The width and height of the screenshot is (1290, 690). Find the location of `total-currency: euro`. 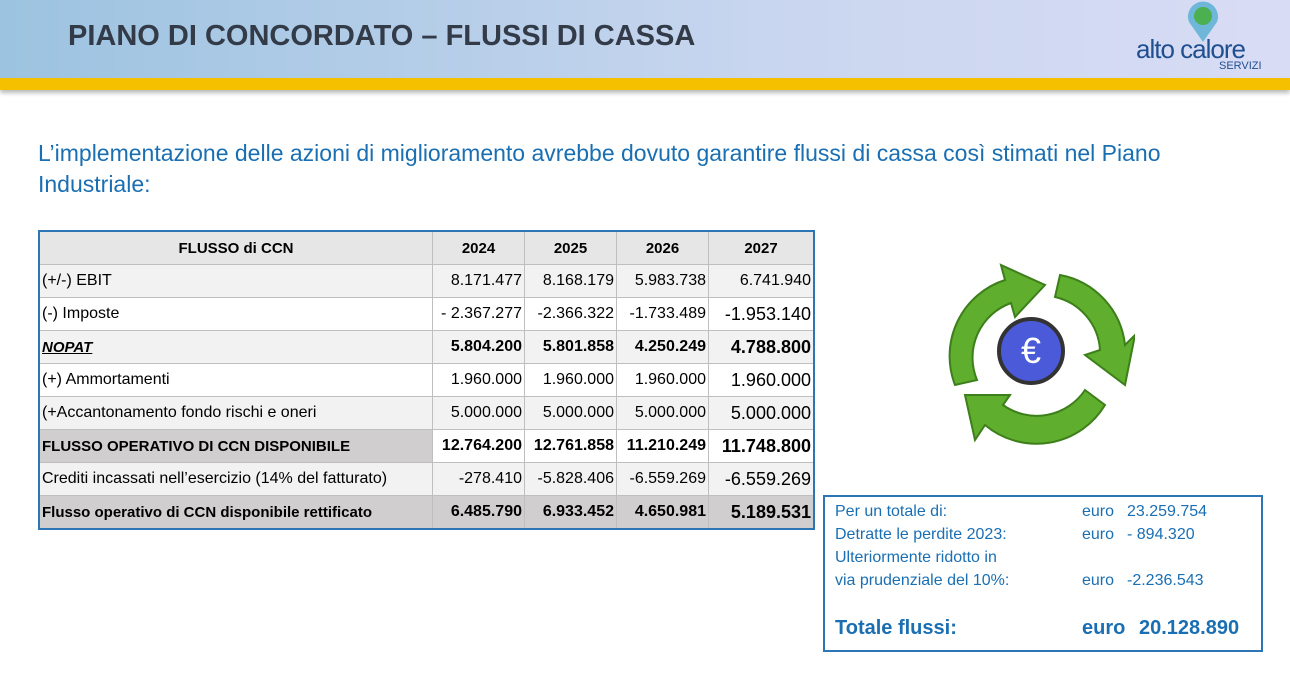

total-currency: euro is located at coordinates (1104, 628).